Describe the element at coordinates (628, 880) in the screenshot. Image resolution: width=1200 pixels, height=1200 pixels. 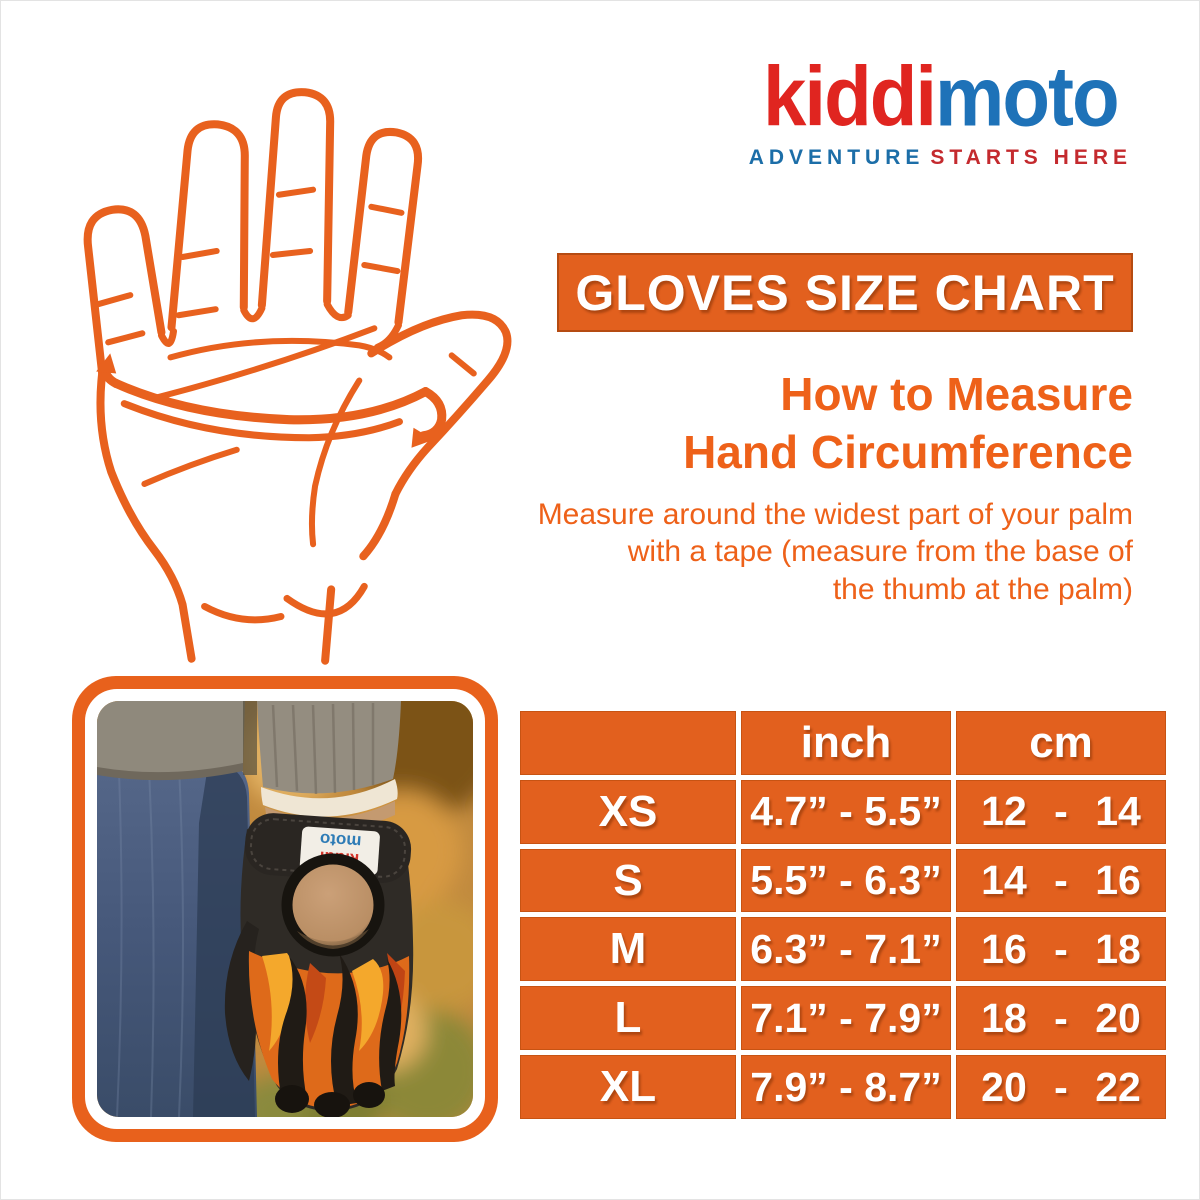
I see `row-s-size: S` at that location.